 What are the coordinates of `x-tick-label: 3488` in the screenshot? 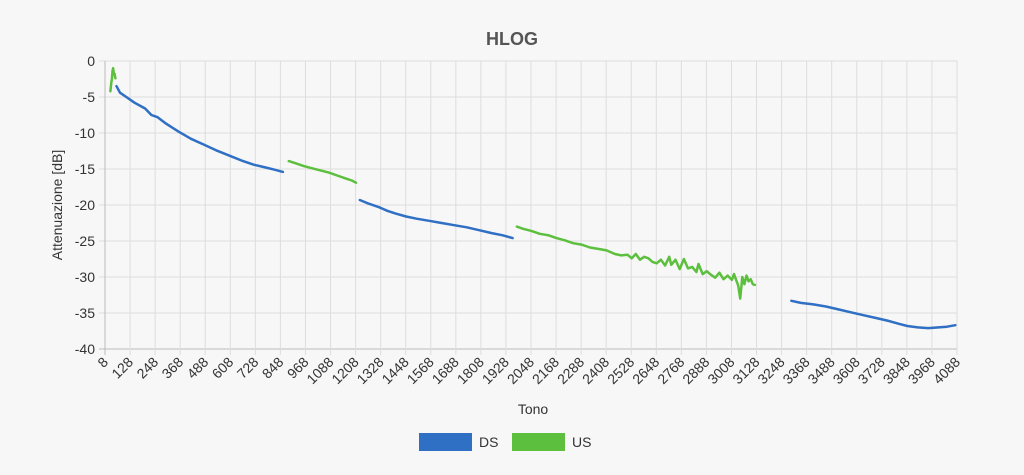 It's located at (820, 370).